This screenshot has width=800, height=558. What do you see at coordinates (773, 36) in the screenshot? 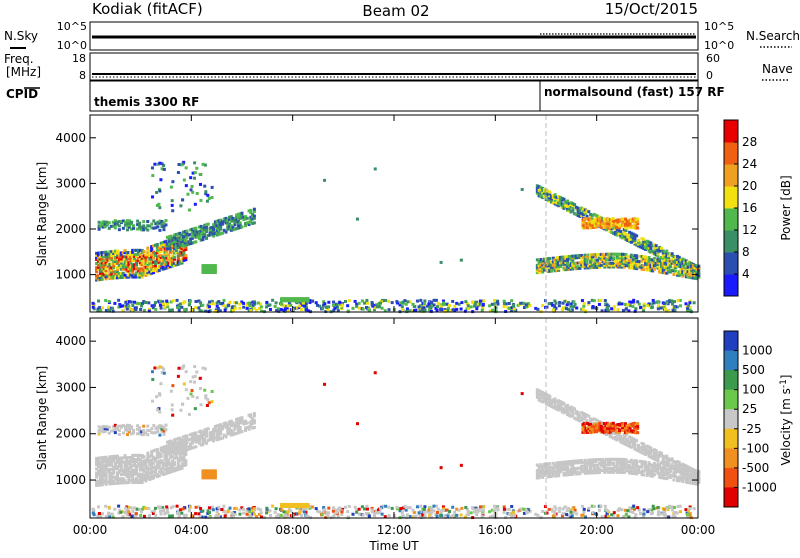
I see `nsearch-label: N.Search` at bounding box center [773, 36].